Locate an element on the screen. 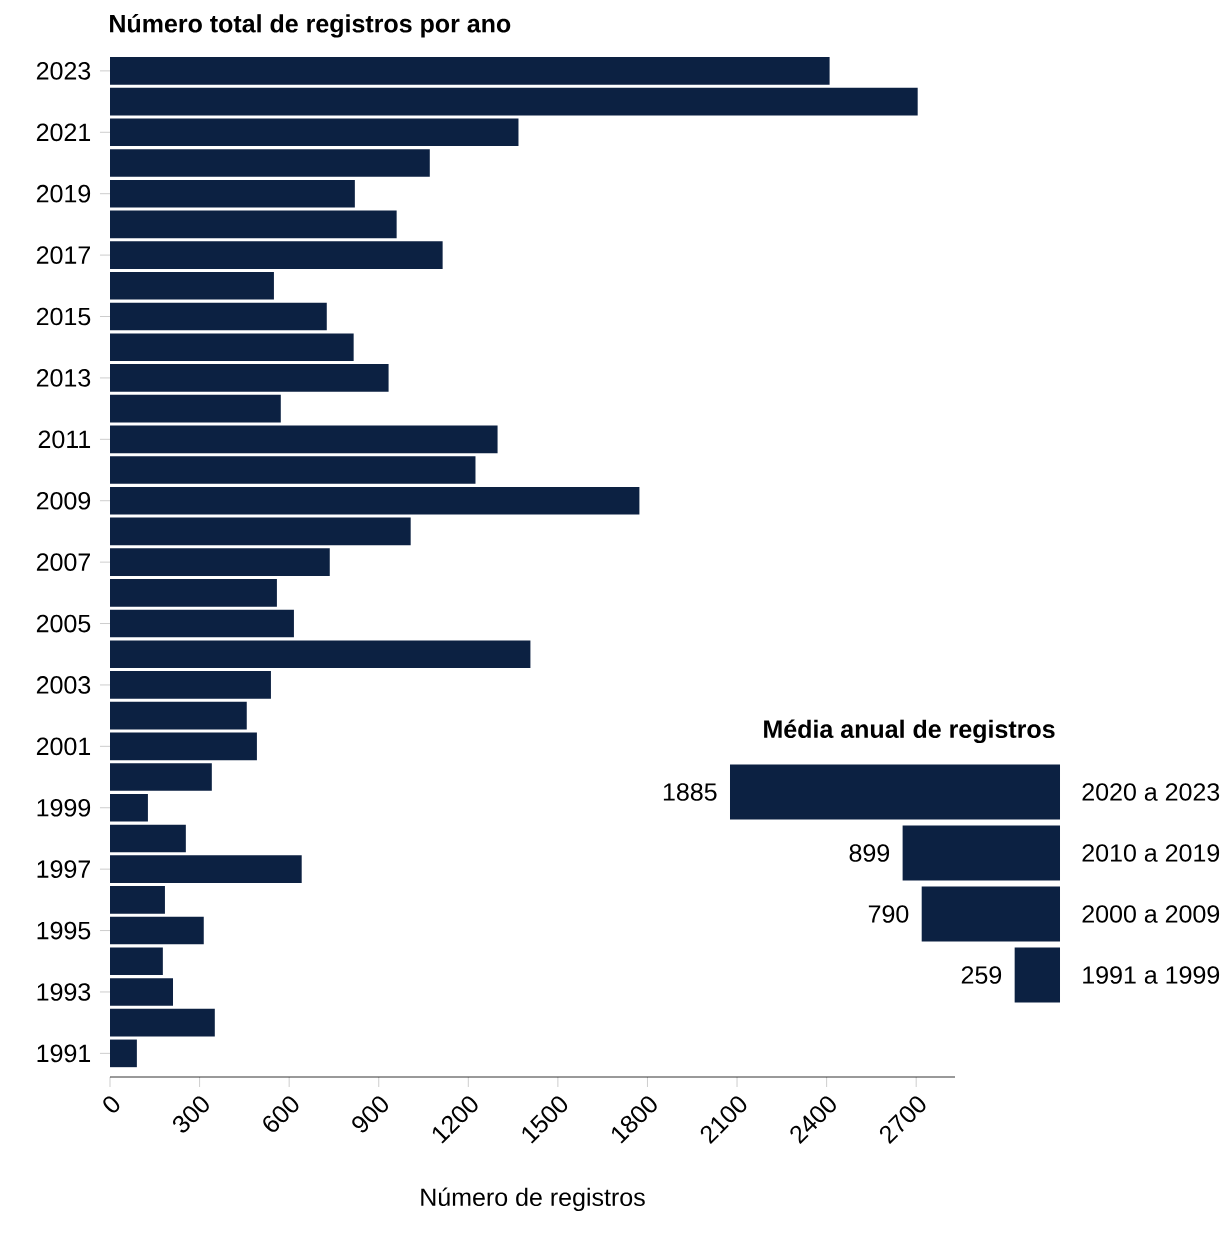 Image resolution: width=1232 pixels, height=1234 pixels. y-tick-label: 2009 is located at coordinates (63, 500).